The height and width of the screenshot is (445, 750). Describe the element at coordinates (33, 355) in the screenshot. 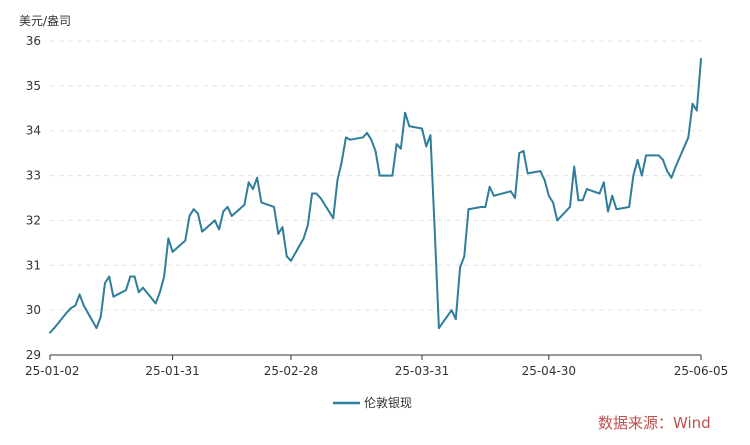

I see `y-tick-label: 29` at that location.